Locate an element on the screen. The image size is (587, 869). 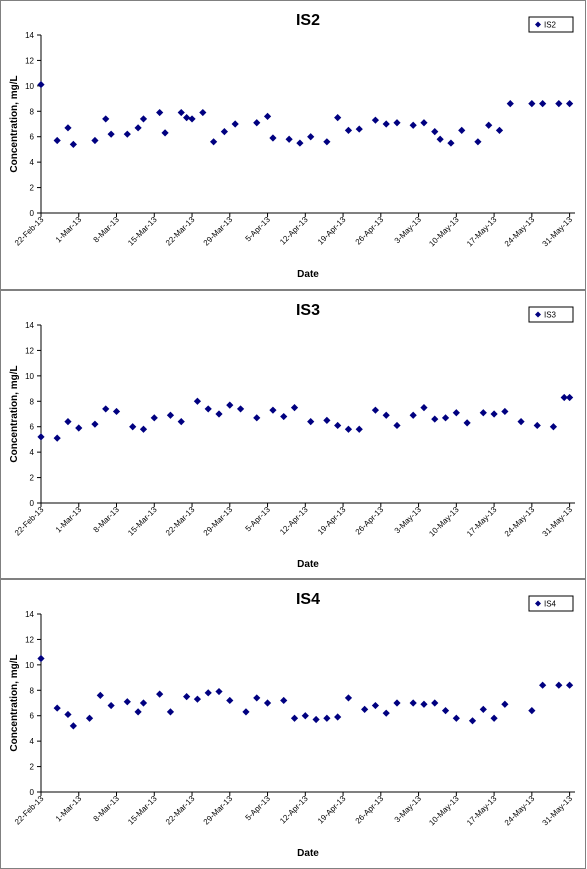
legend: IS2 is located at coordinates (551, 24).